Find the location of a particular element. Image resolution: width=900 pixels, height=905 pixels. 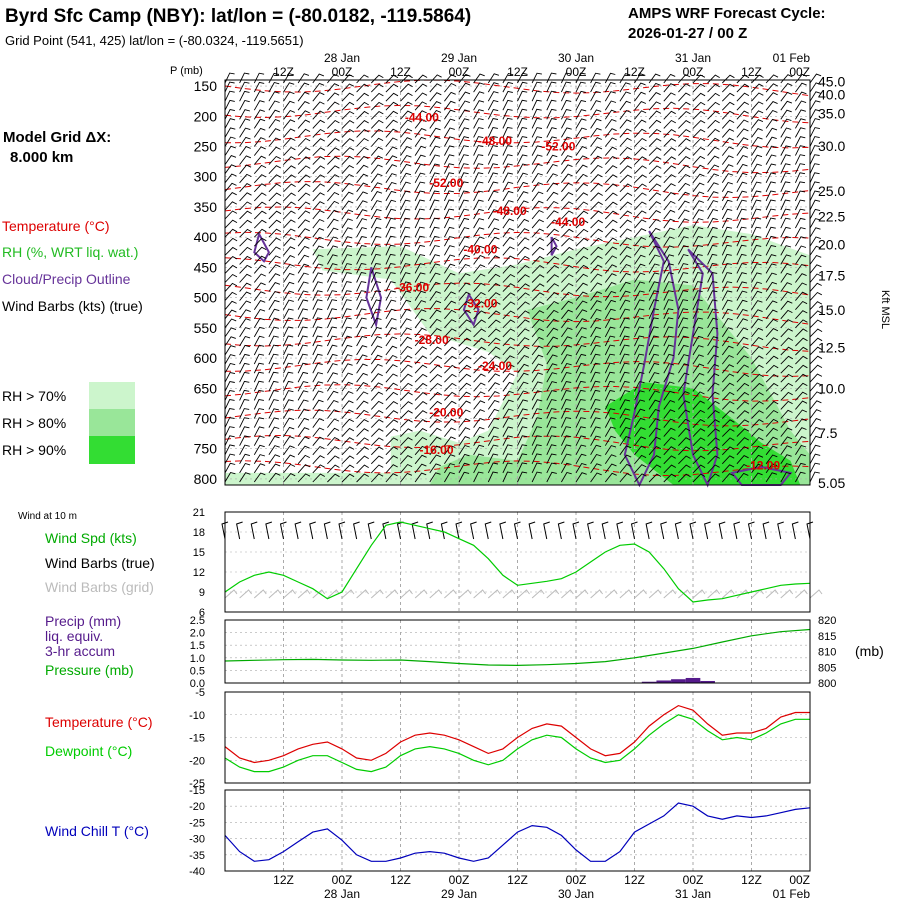

isotherm-label: -44.00 is located at coordinates (422, 117).